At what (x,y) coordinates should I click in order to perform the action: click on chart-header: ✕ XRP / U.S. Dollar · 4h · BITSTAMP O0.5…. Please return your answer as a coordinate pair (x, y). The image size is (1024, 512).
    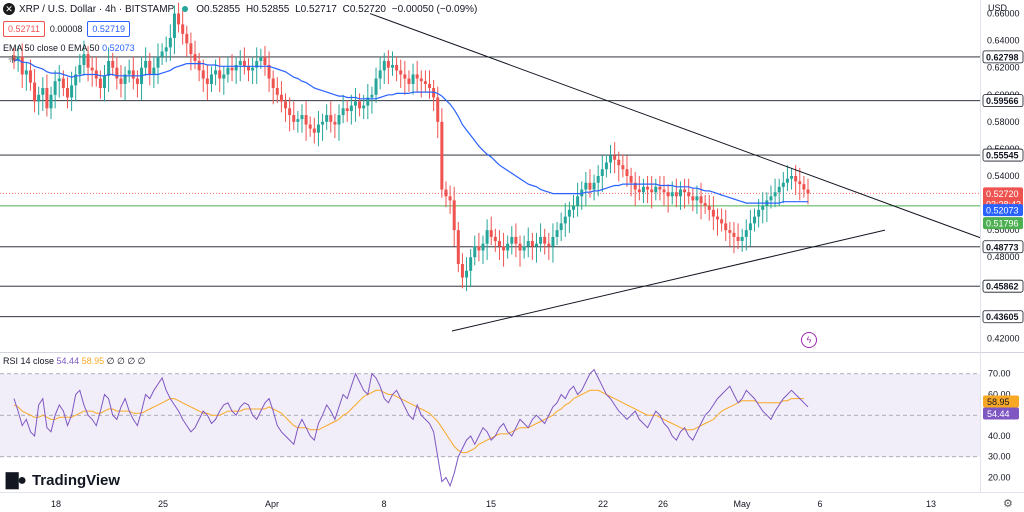
    Looking at the image, I should click on (240, 9).